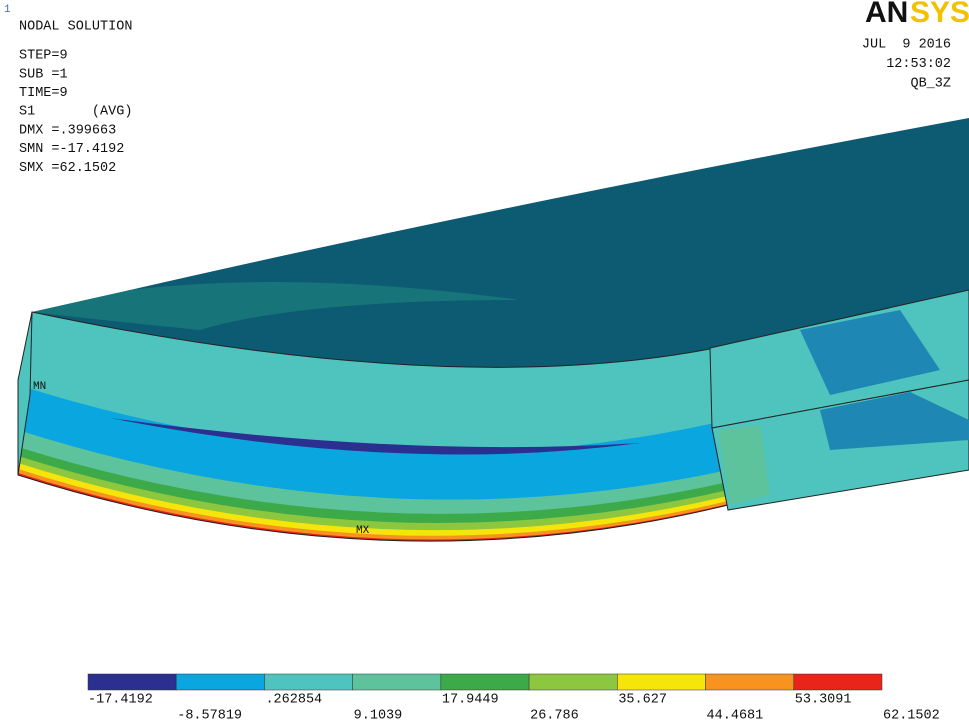  I want to click on end-face, so click(25, 393).